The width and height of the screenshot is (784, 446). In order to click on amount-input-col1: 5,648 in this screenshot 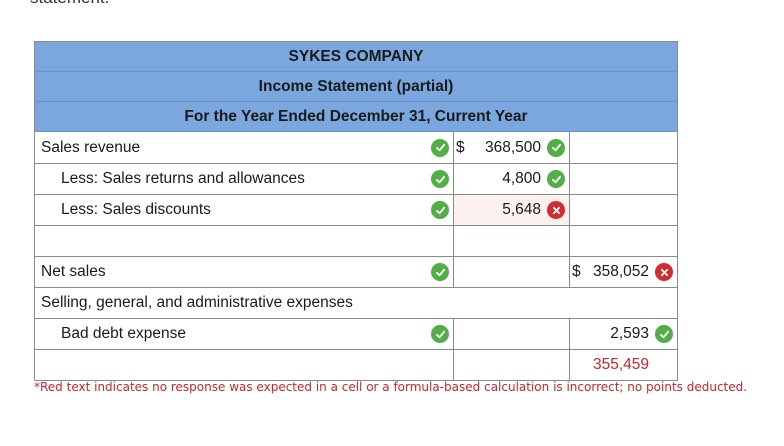, I will do `click(511, 210)`.